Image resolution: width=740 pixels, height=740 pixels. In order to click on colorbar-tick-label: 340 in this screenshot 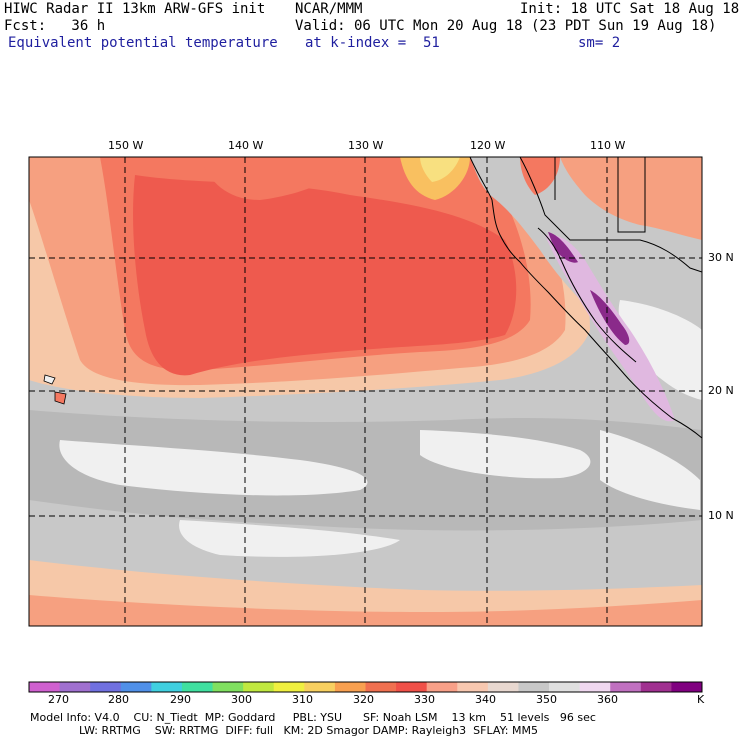, I will do `click(485, 699)`.